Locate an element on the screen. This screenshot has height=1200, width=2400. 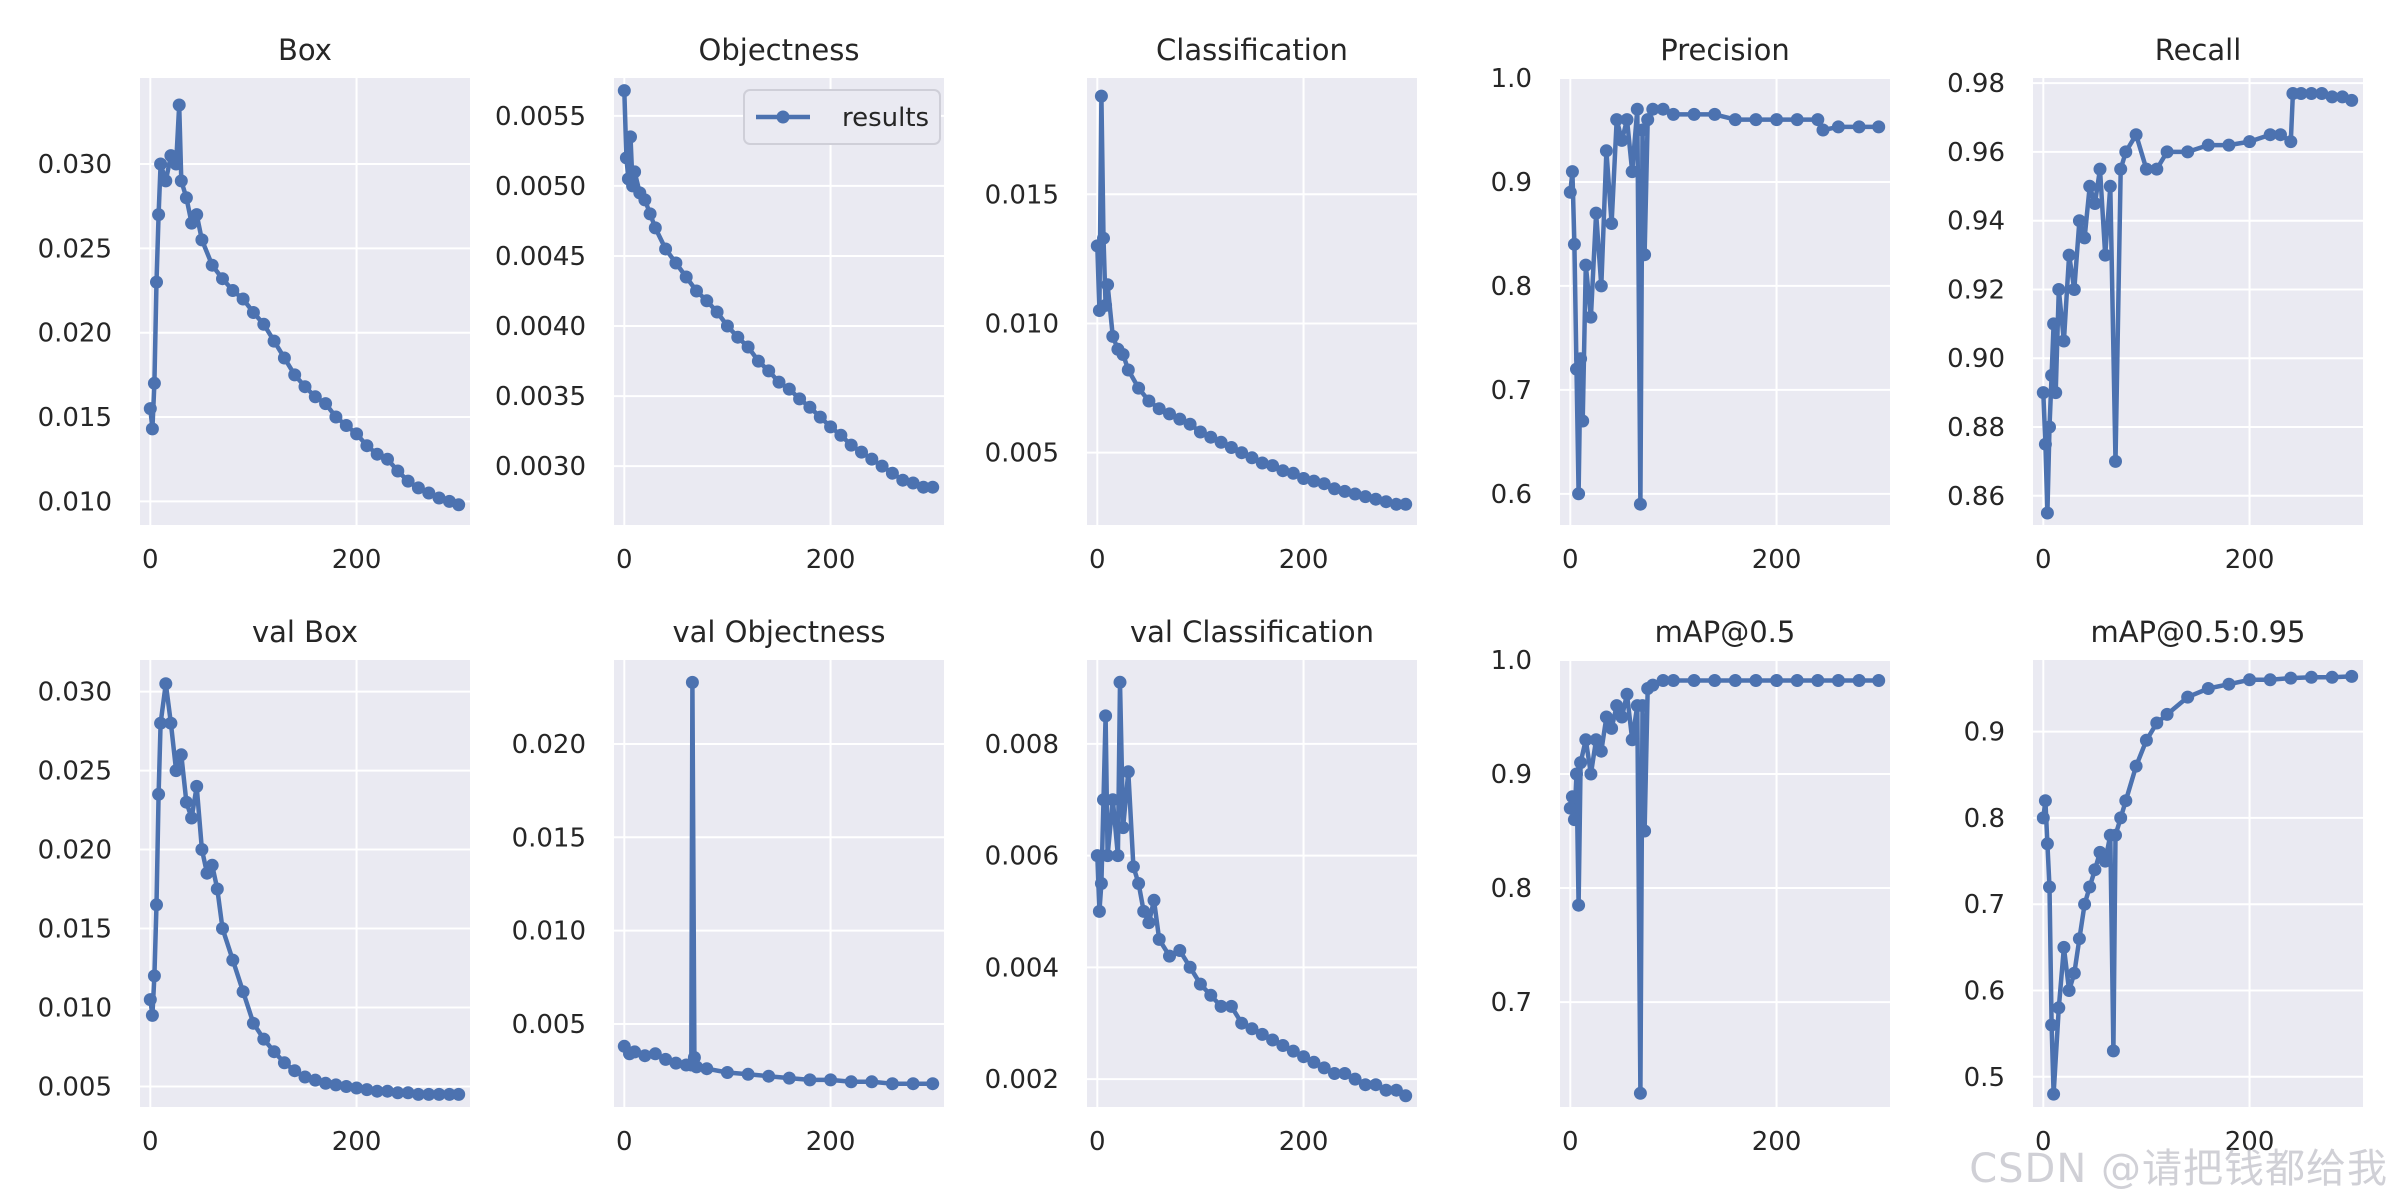
subplot-title: Recall is located at coordinates (2198, 50).